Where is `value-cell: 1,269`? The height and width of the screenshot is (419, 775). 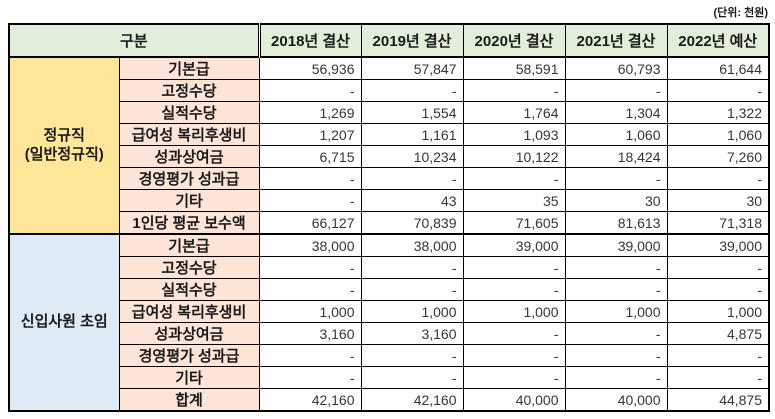 value-cell: 1,269 is located at coordinates (310, 112).